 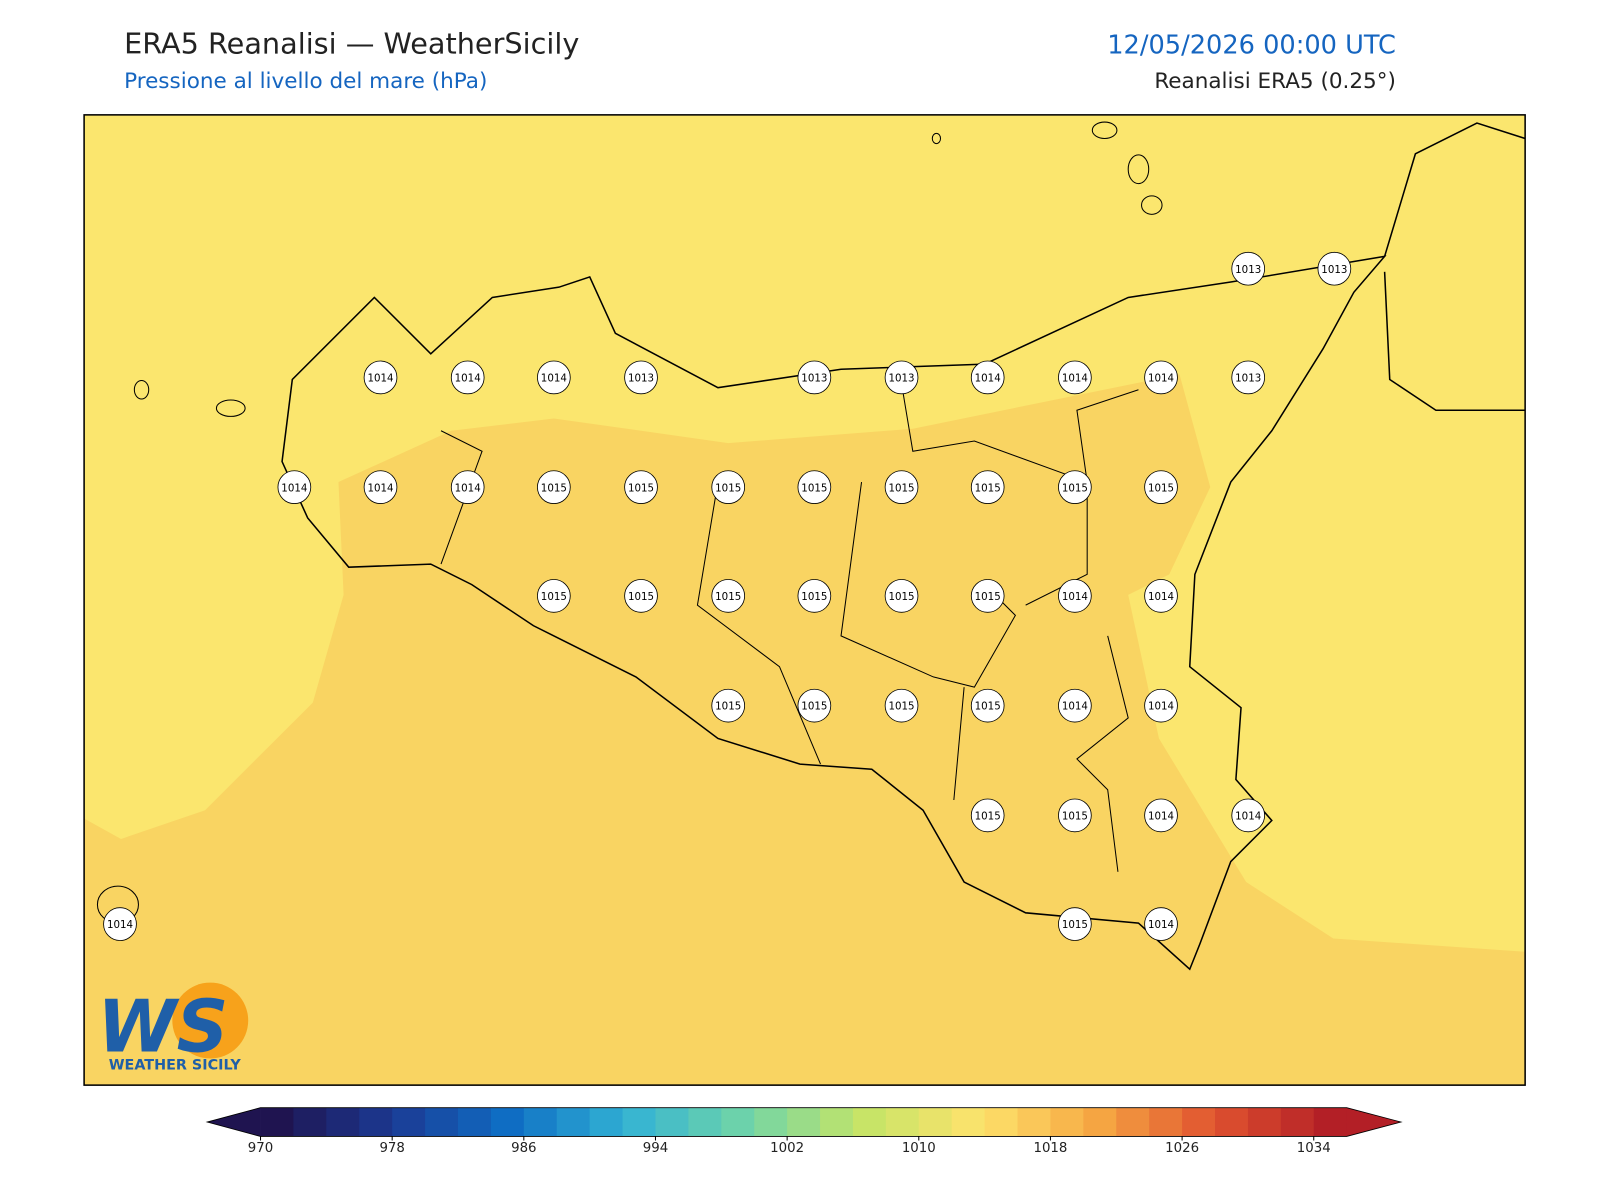 I want to click on colorbar-outline, so click(x=804, y=1122).